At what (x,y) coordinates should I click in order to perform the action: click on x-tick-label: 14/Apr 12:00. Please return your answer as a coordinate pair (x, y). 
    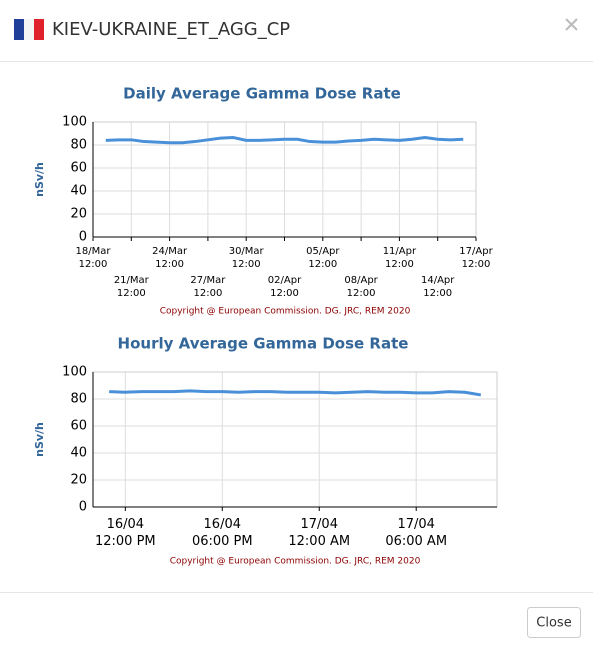
    Looking at the image, I should click on (438, 287).